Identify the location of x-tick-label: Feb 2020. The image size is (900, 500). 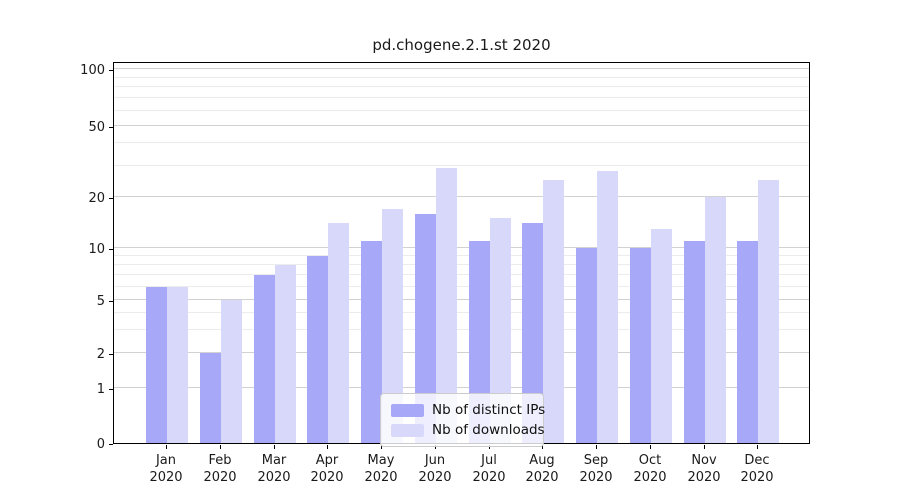
(220, 469).